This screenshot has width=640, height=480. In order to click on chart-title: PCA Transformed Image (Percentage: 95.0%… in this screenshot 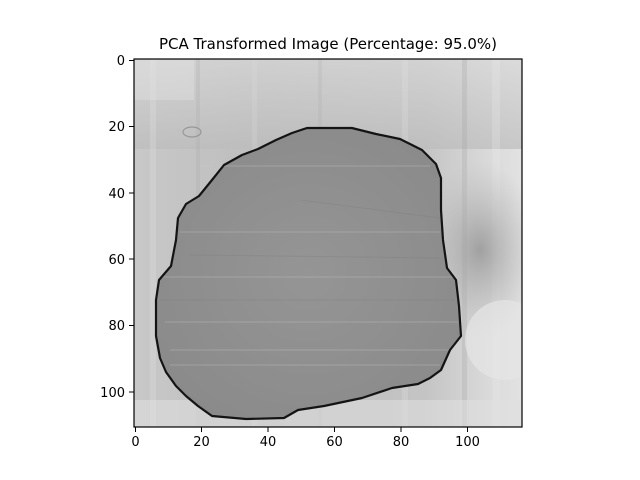, I will do `click(328, 44)`.